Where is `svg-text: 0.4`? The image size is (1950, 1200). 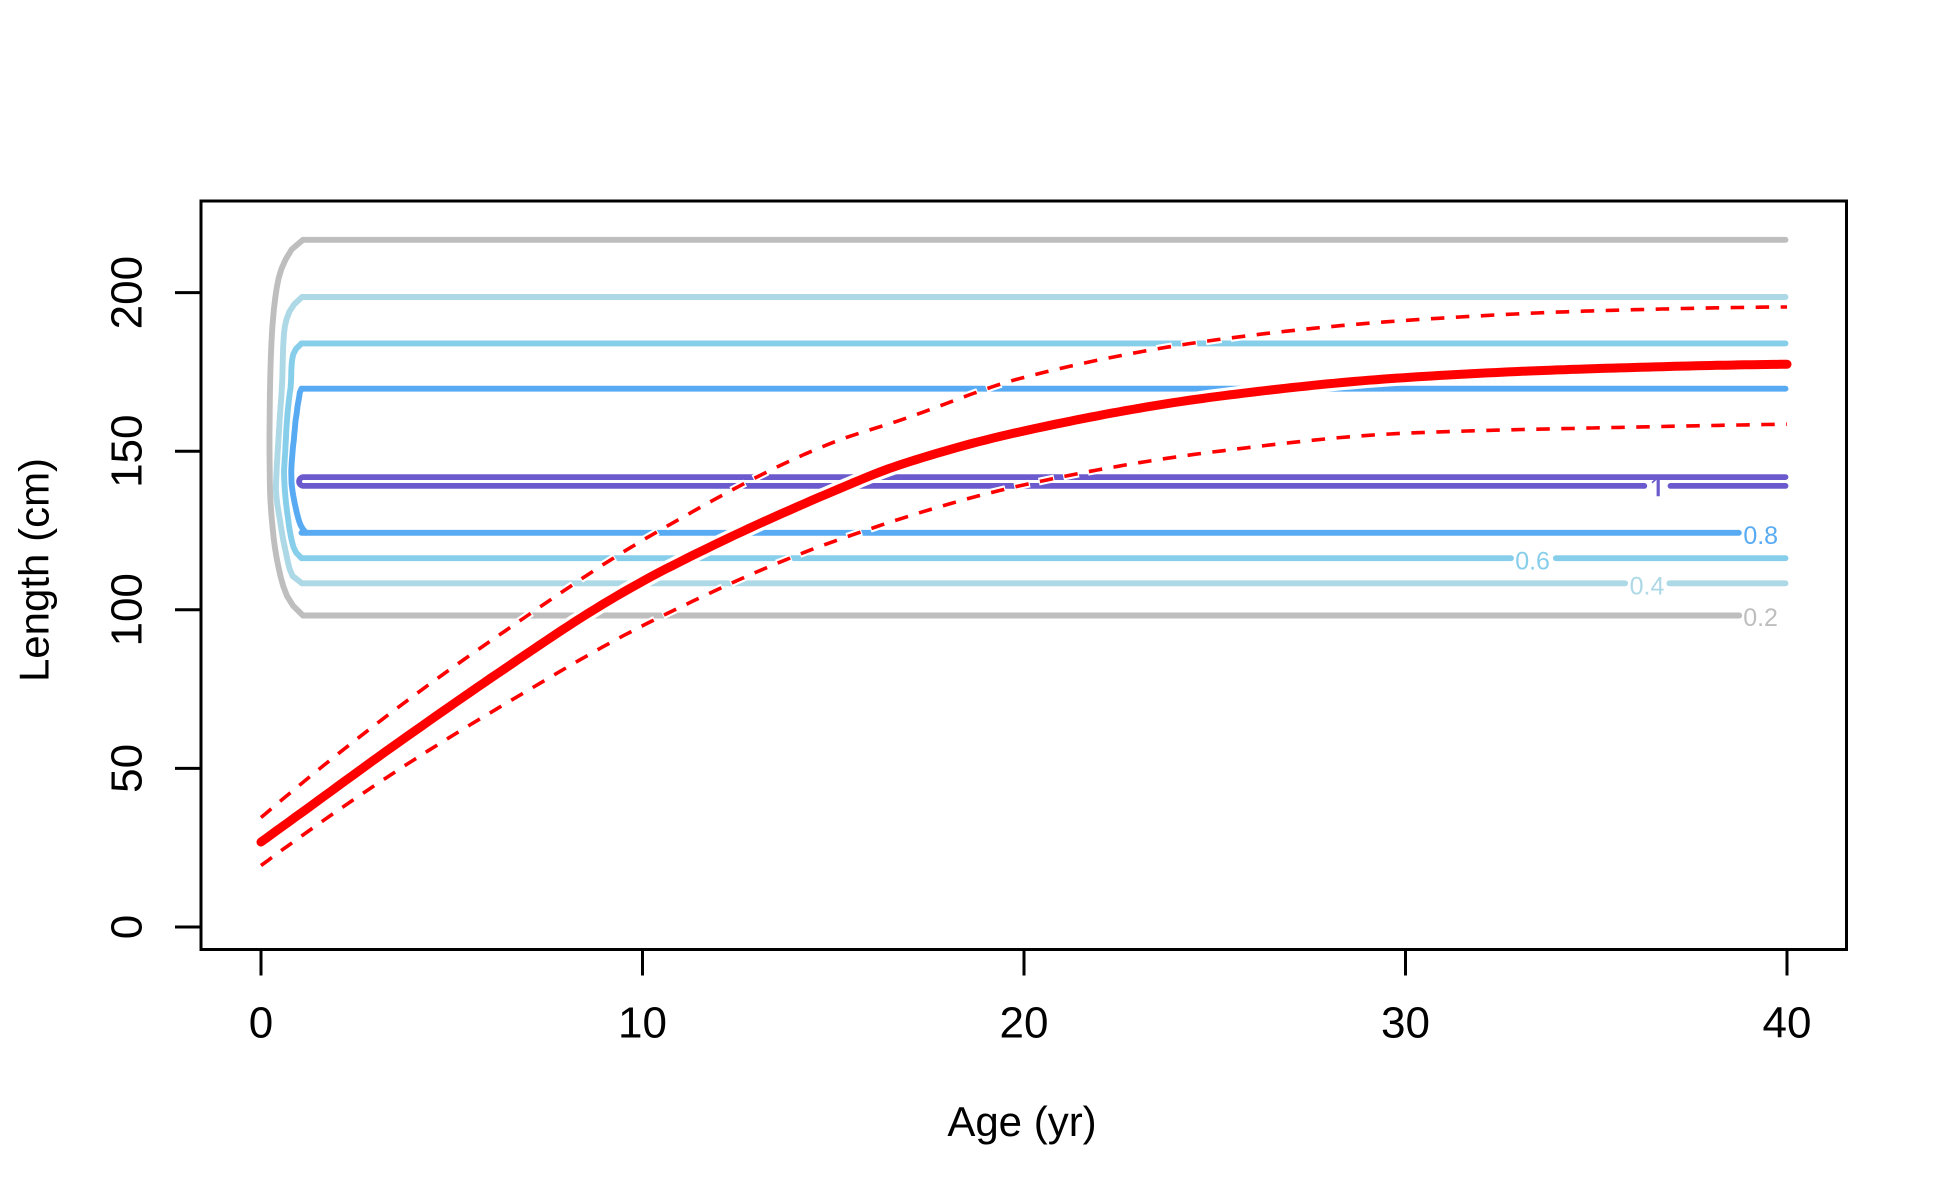
svg-text: 0.4 is located at coordinates (1647, 587).